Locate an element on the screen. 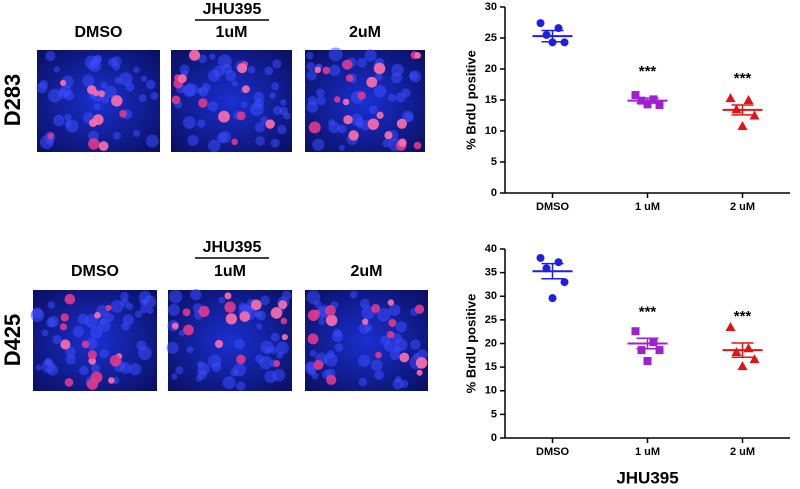 This screenshot has width=800, height=489. x-tick-label: 2 uM is located at coordinates (742, 452).